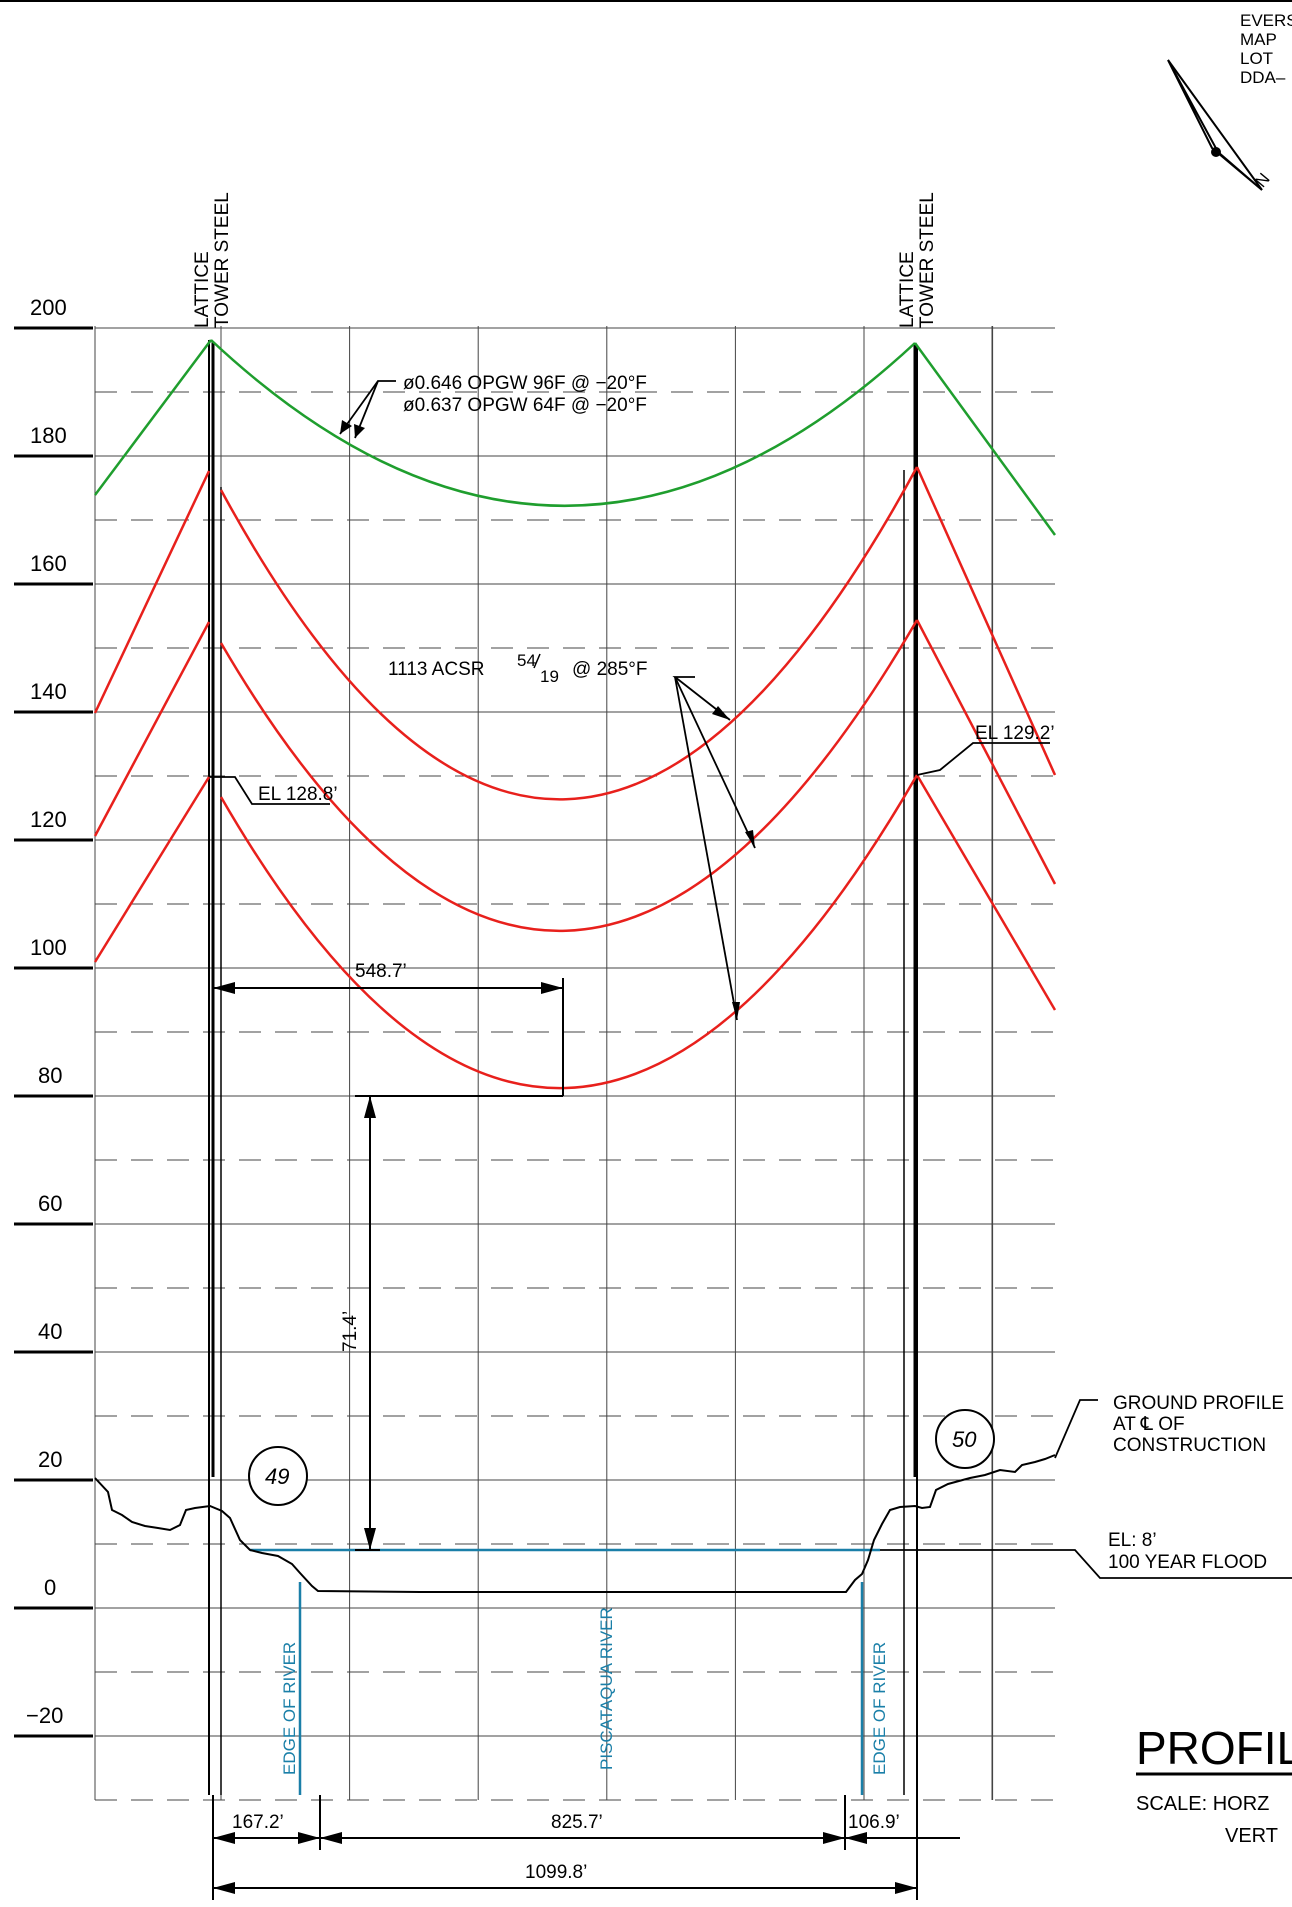 This screenshot has height=1907, width=1292. I want to click on tower-number-50-text: 50, so click(964, 1439).